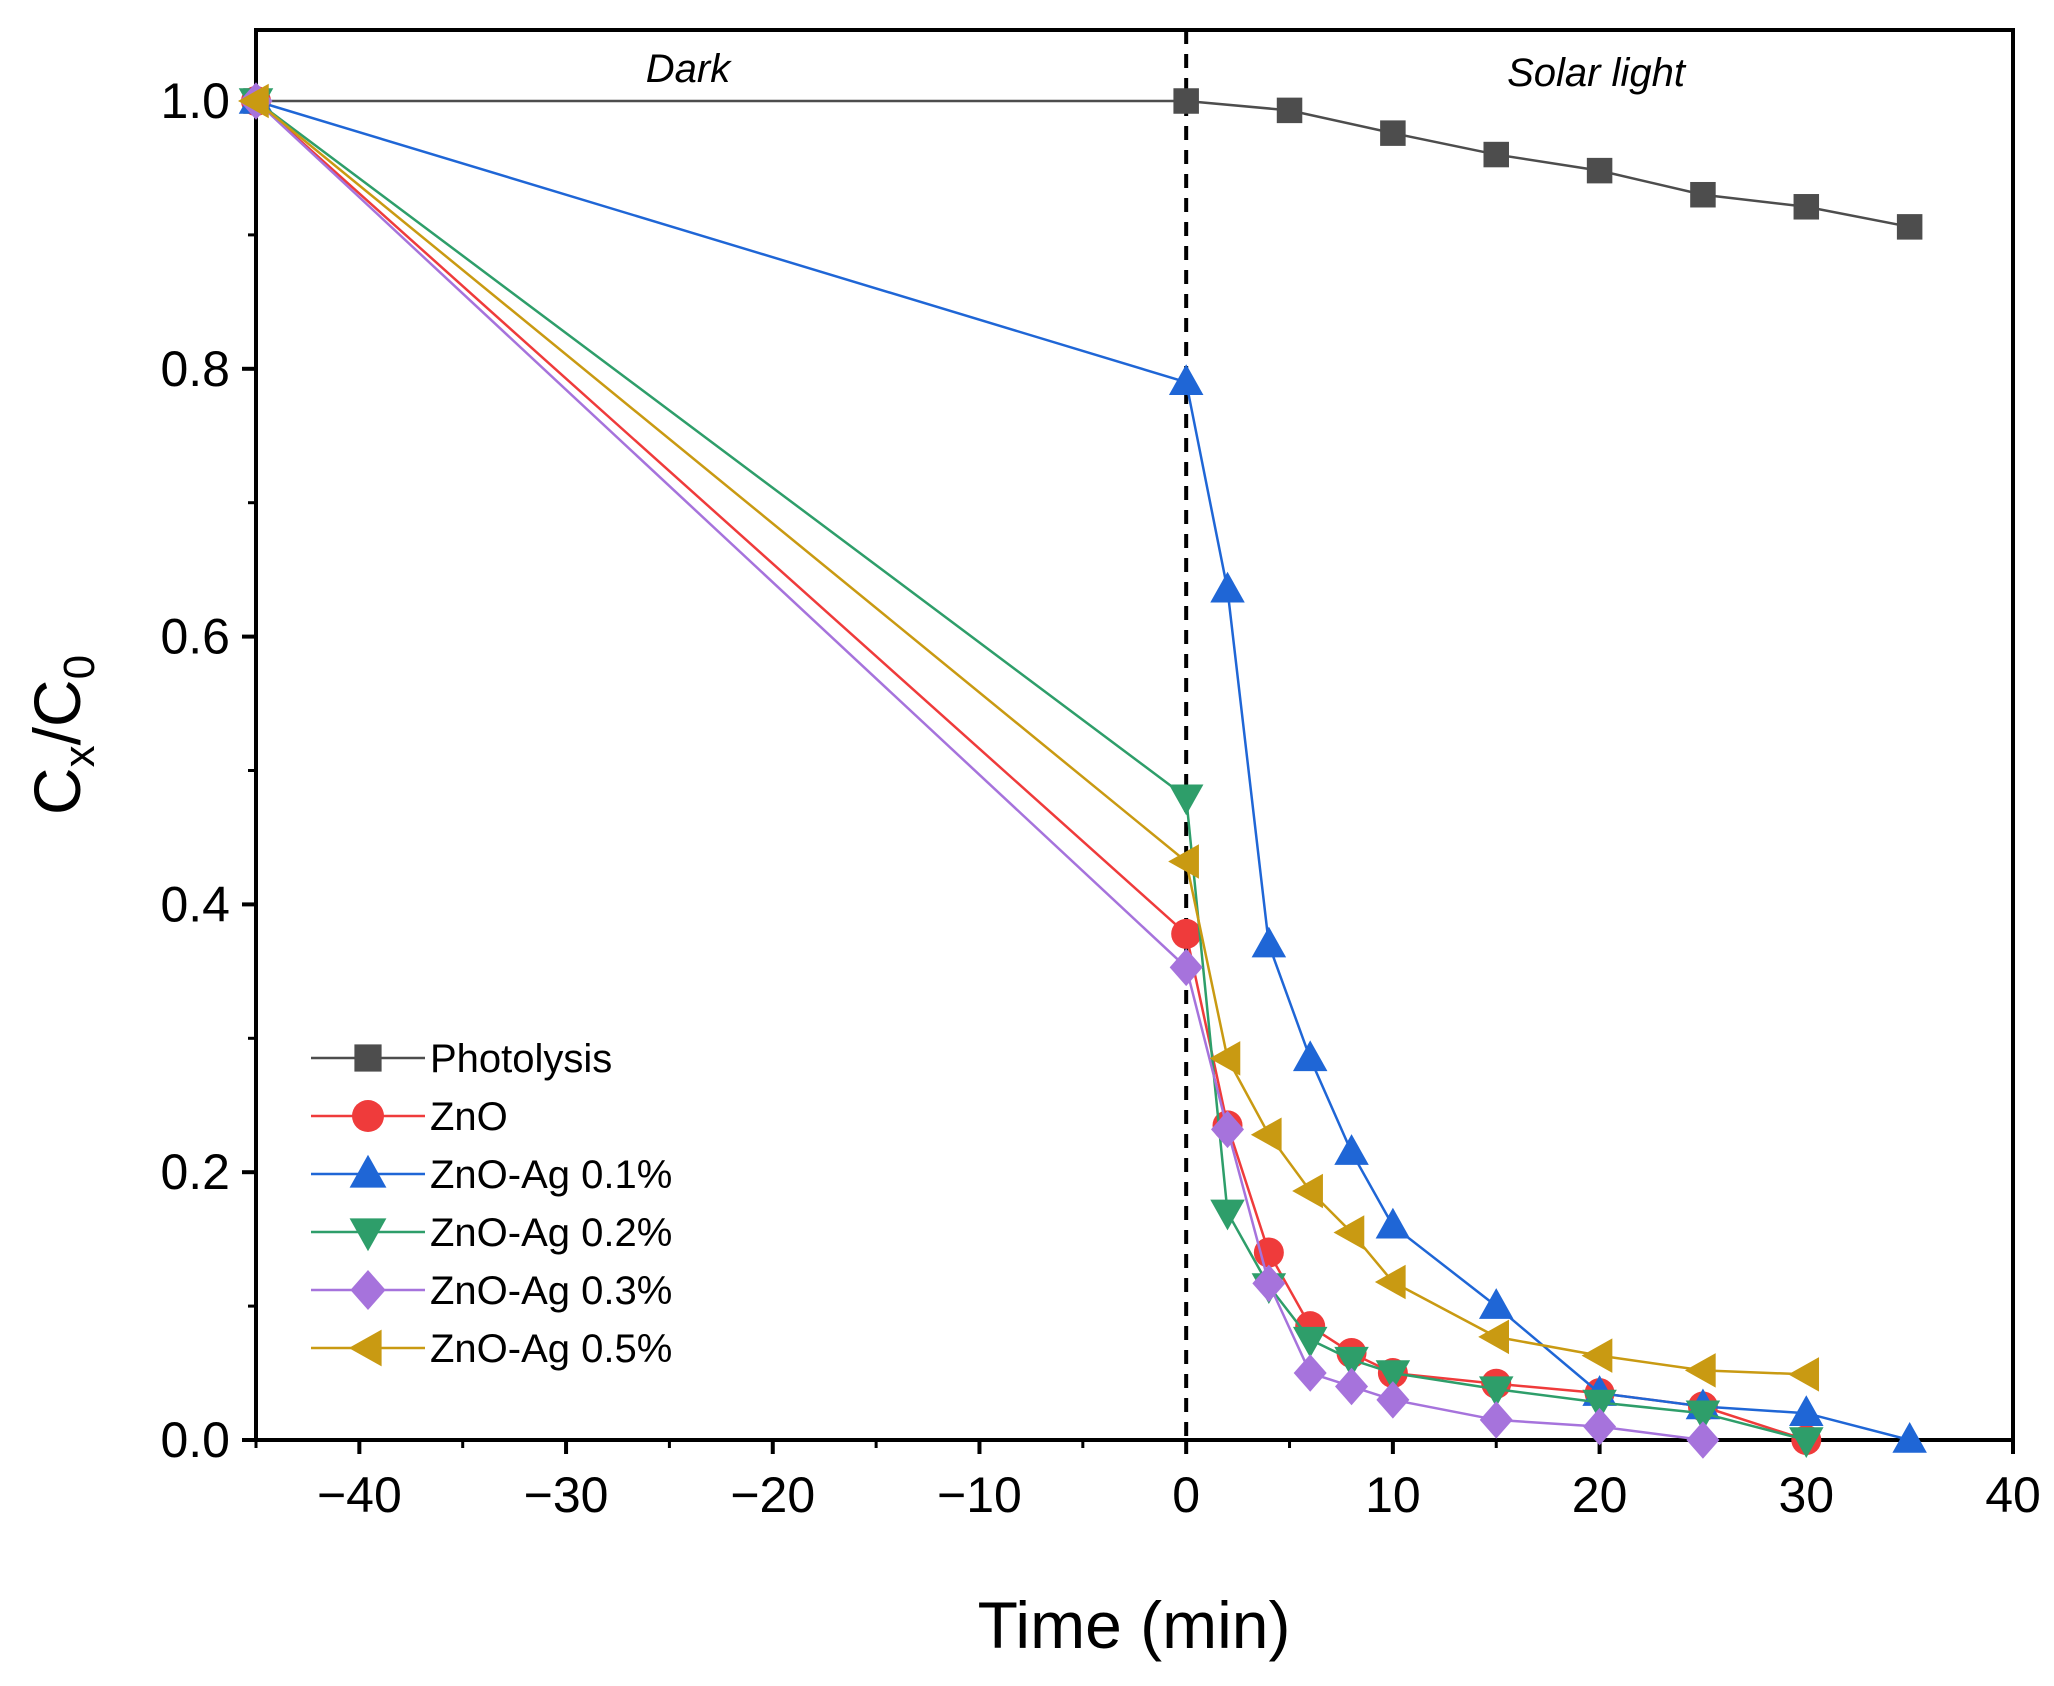 The width and height of the screenshot is (2054, 1686). What do you see at coordinates (409, 1117) in the screenshot?
I see `legend-item: ZnO` at bounding box center [409, 1117].